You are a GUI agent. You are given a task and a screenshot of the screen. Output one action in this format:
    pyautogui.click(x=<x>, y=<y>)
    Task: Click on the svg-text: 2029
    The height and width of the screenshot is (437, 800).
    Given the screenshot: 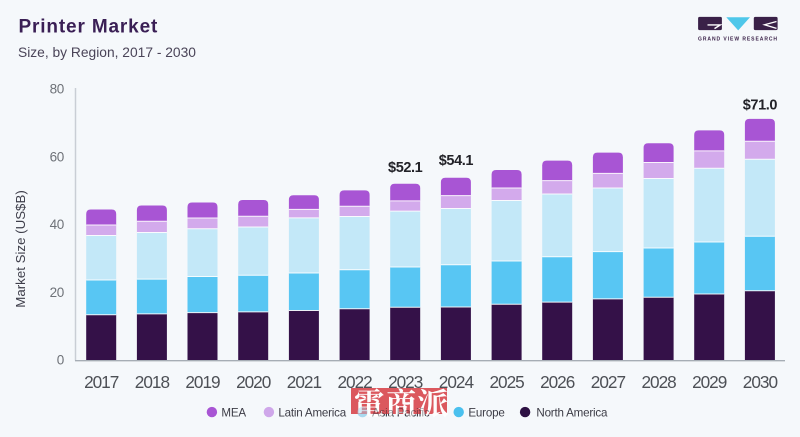 What is the action you would take?
    pyautogui.click(x=709, y=382)
    